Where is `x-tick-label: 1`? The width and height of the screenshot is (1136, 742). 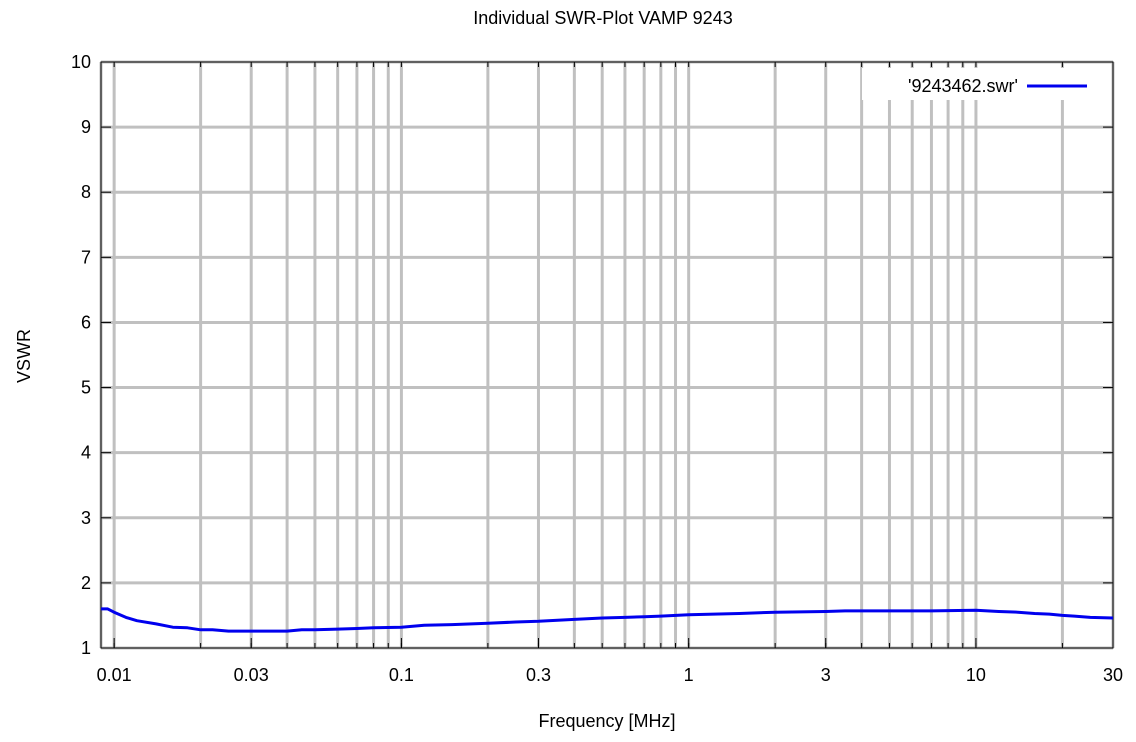 x-tick-label: 1 is located at coordinates (689, 675).